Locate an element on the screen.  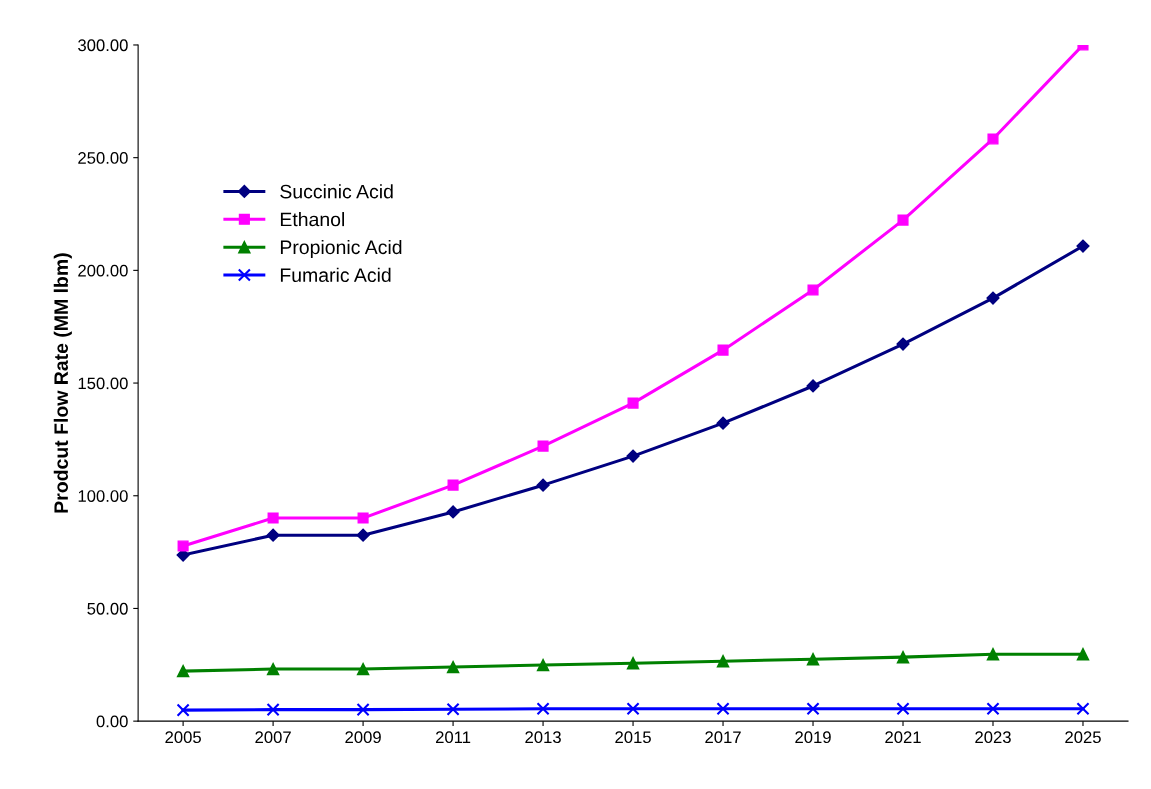
y-tick-label: 300.00 is located at coordinates (103, 45).